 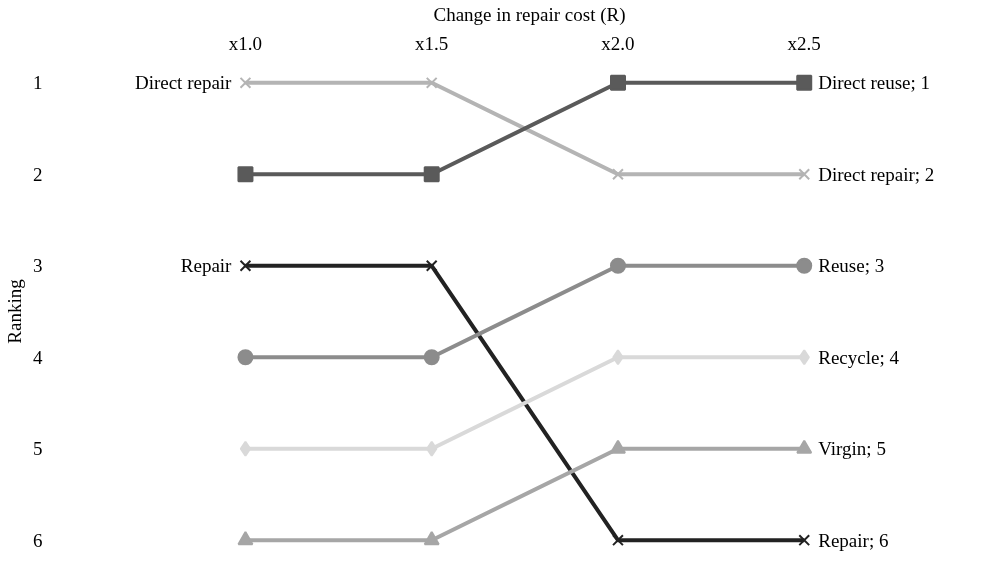 What do you see at coordinates (38, 449) in the screenshot?
I see `y-tick-label: 5` at bounding box center [38, 449].